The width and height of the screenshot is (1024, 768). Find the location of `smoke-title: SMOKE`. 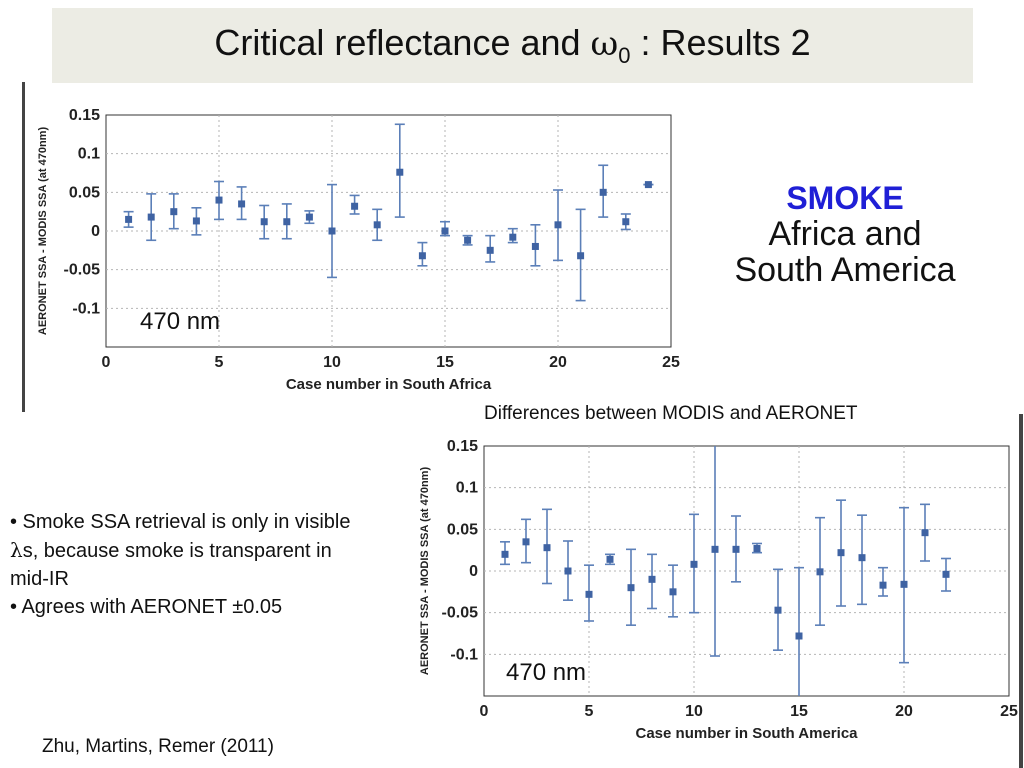

smoke-title: SMOKE is located at coordinates (845, 198).